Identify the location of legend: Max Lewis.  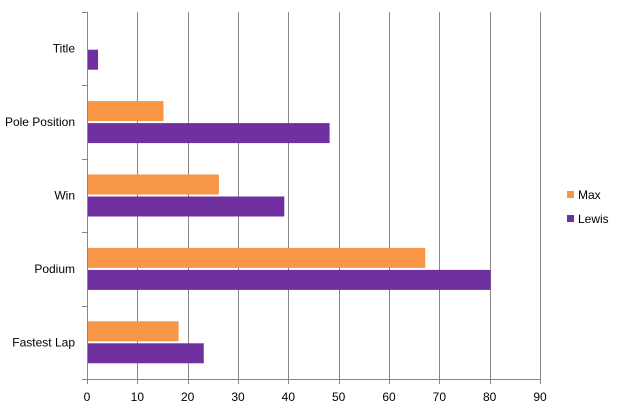
(588, 207).